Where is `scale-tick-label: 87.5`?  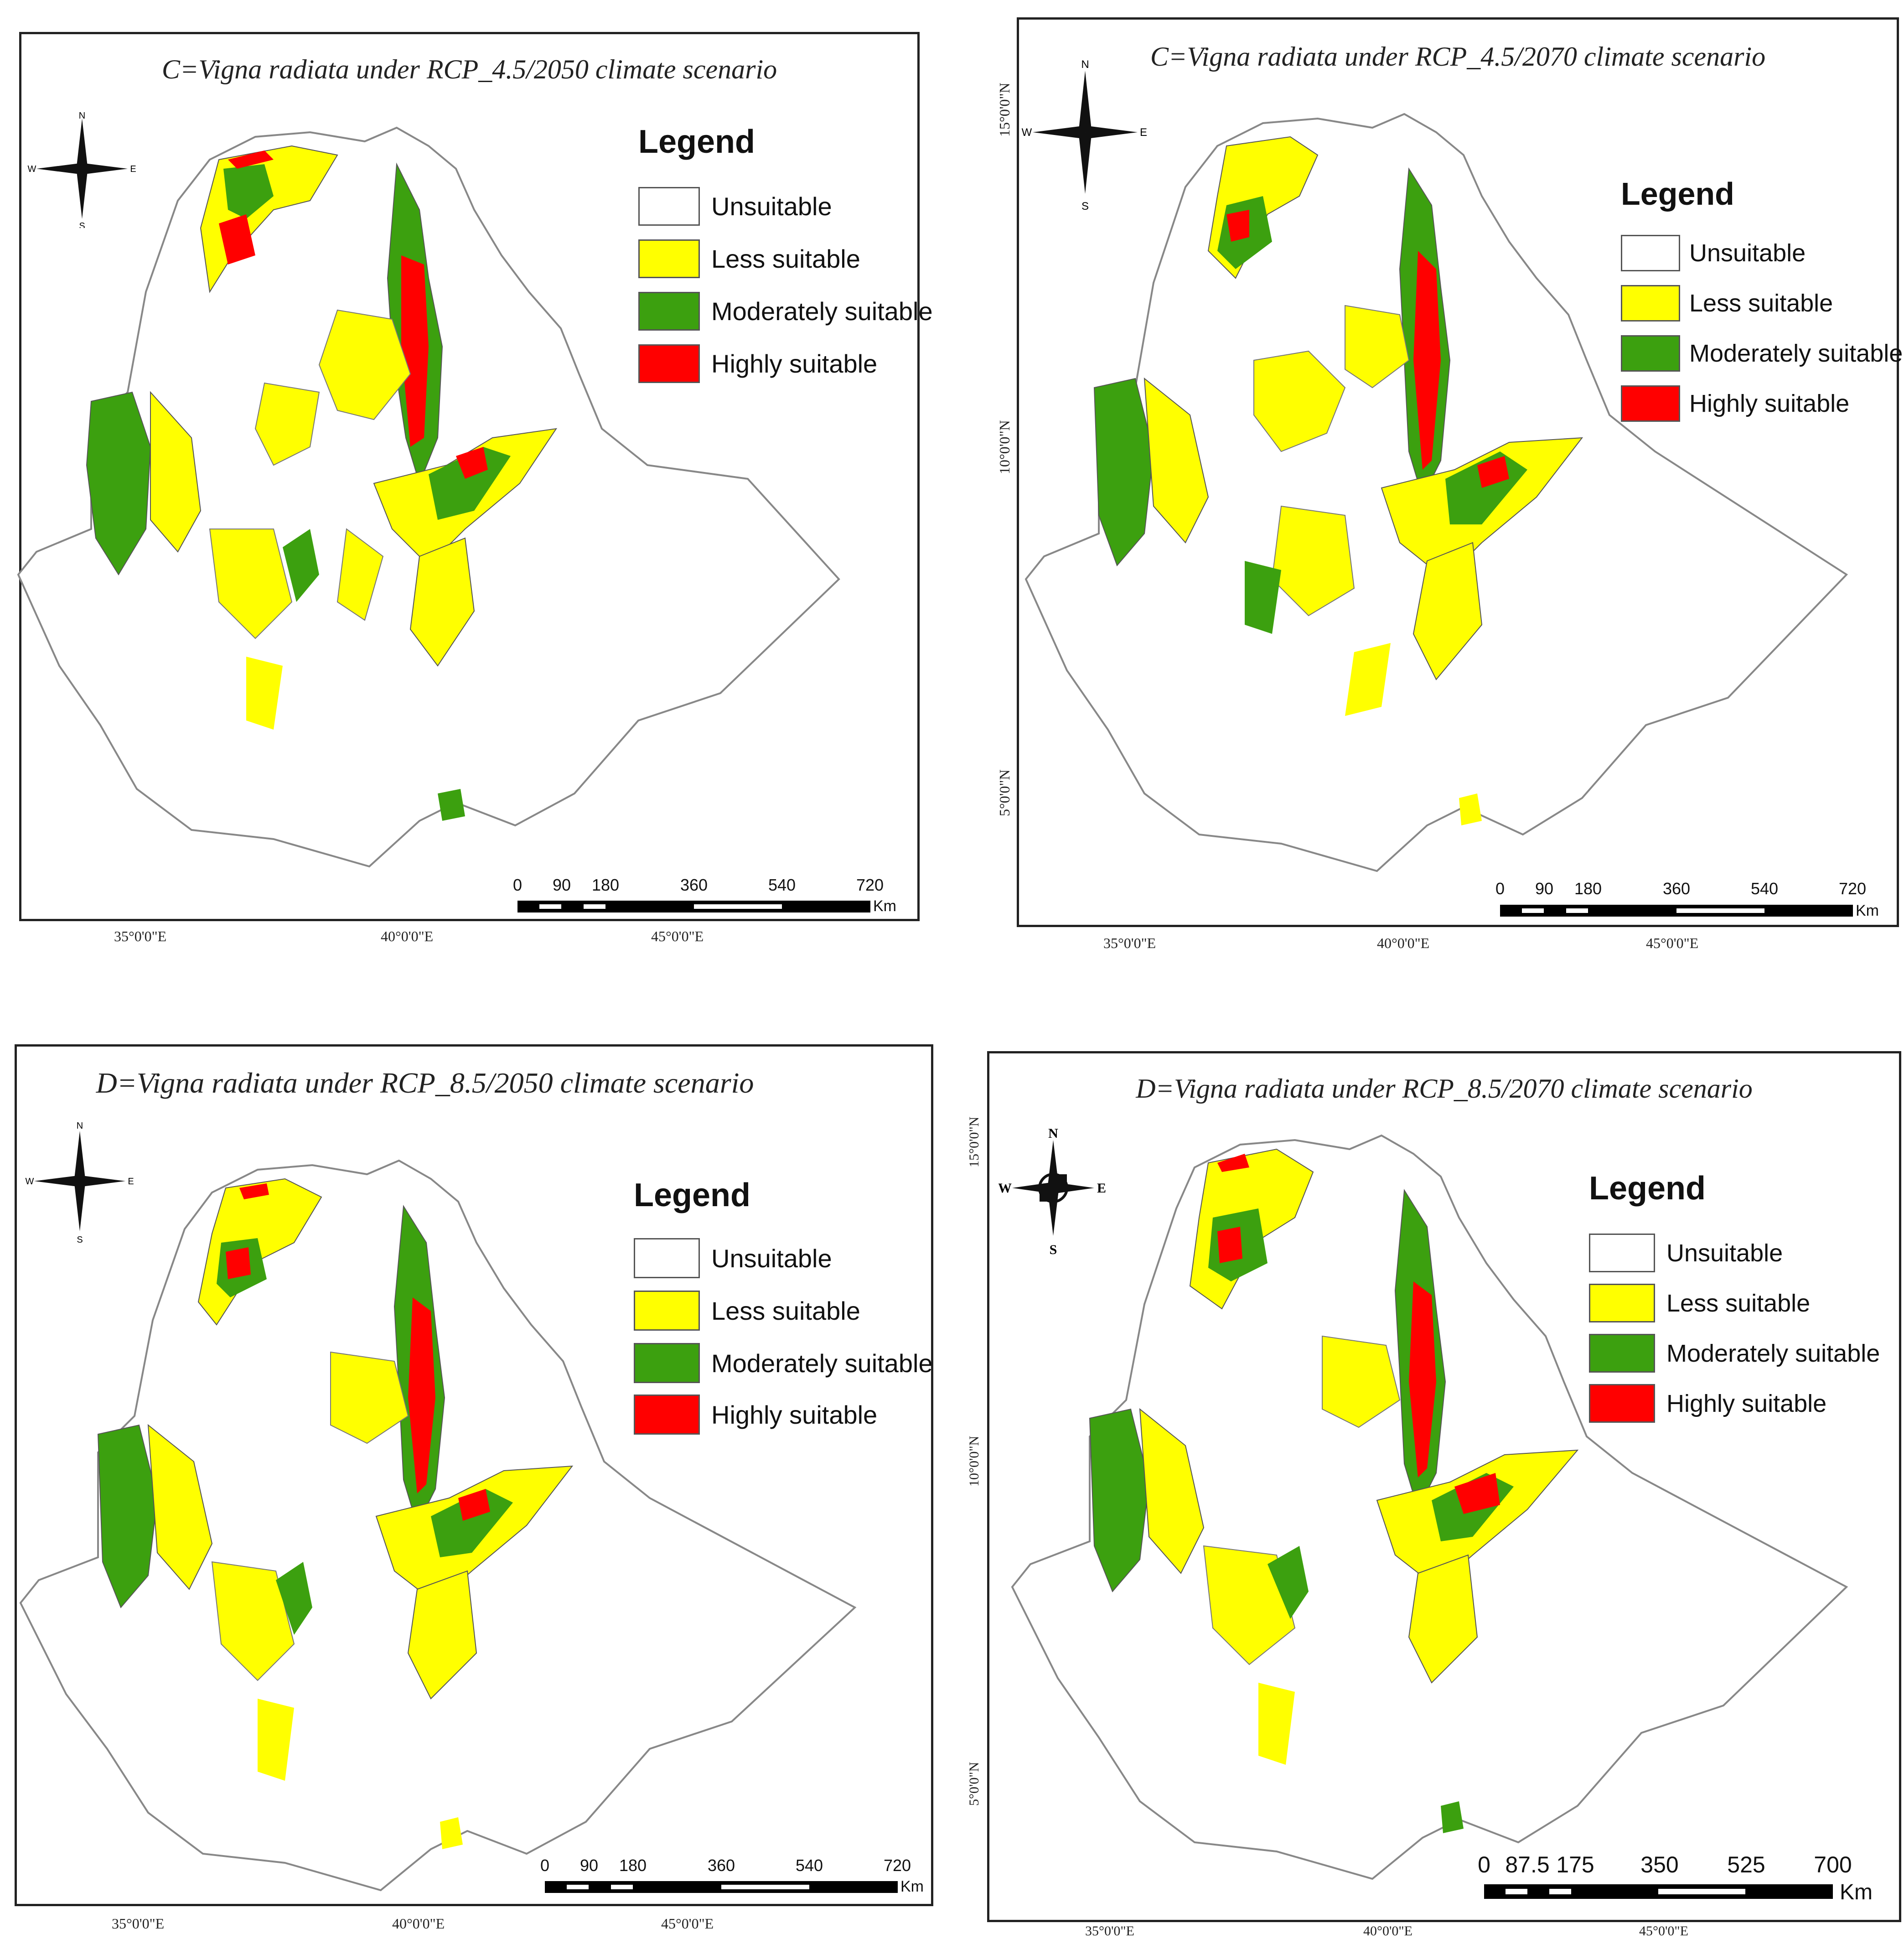
scale-tick-label: 87.5 is located at coordinates (1527, 1864).